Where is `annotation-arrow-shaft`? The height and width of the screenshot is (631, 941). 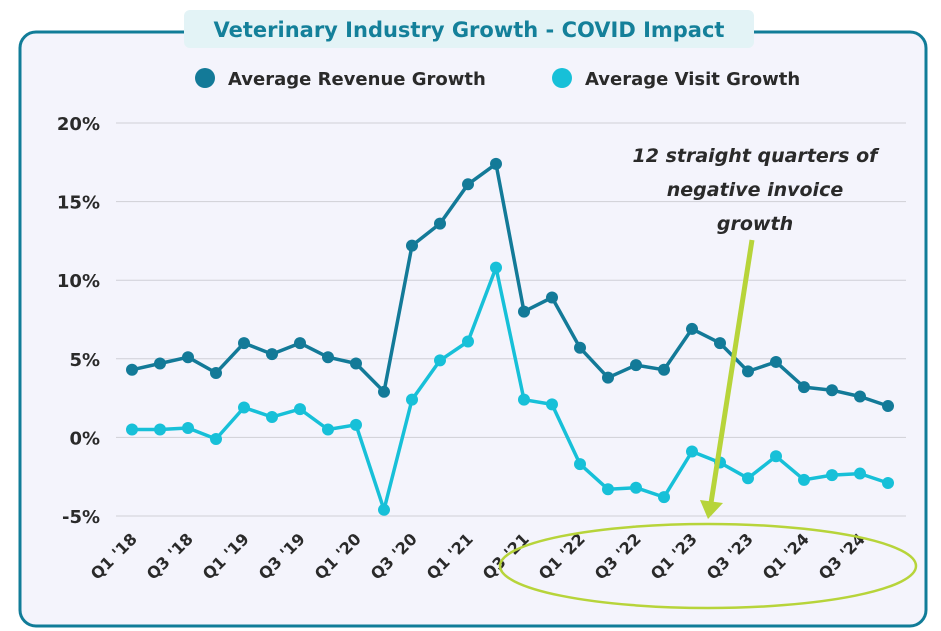 annotation-arrow-shaft is located at coordinates (731, 371).